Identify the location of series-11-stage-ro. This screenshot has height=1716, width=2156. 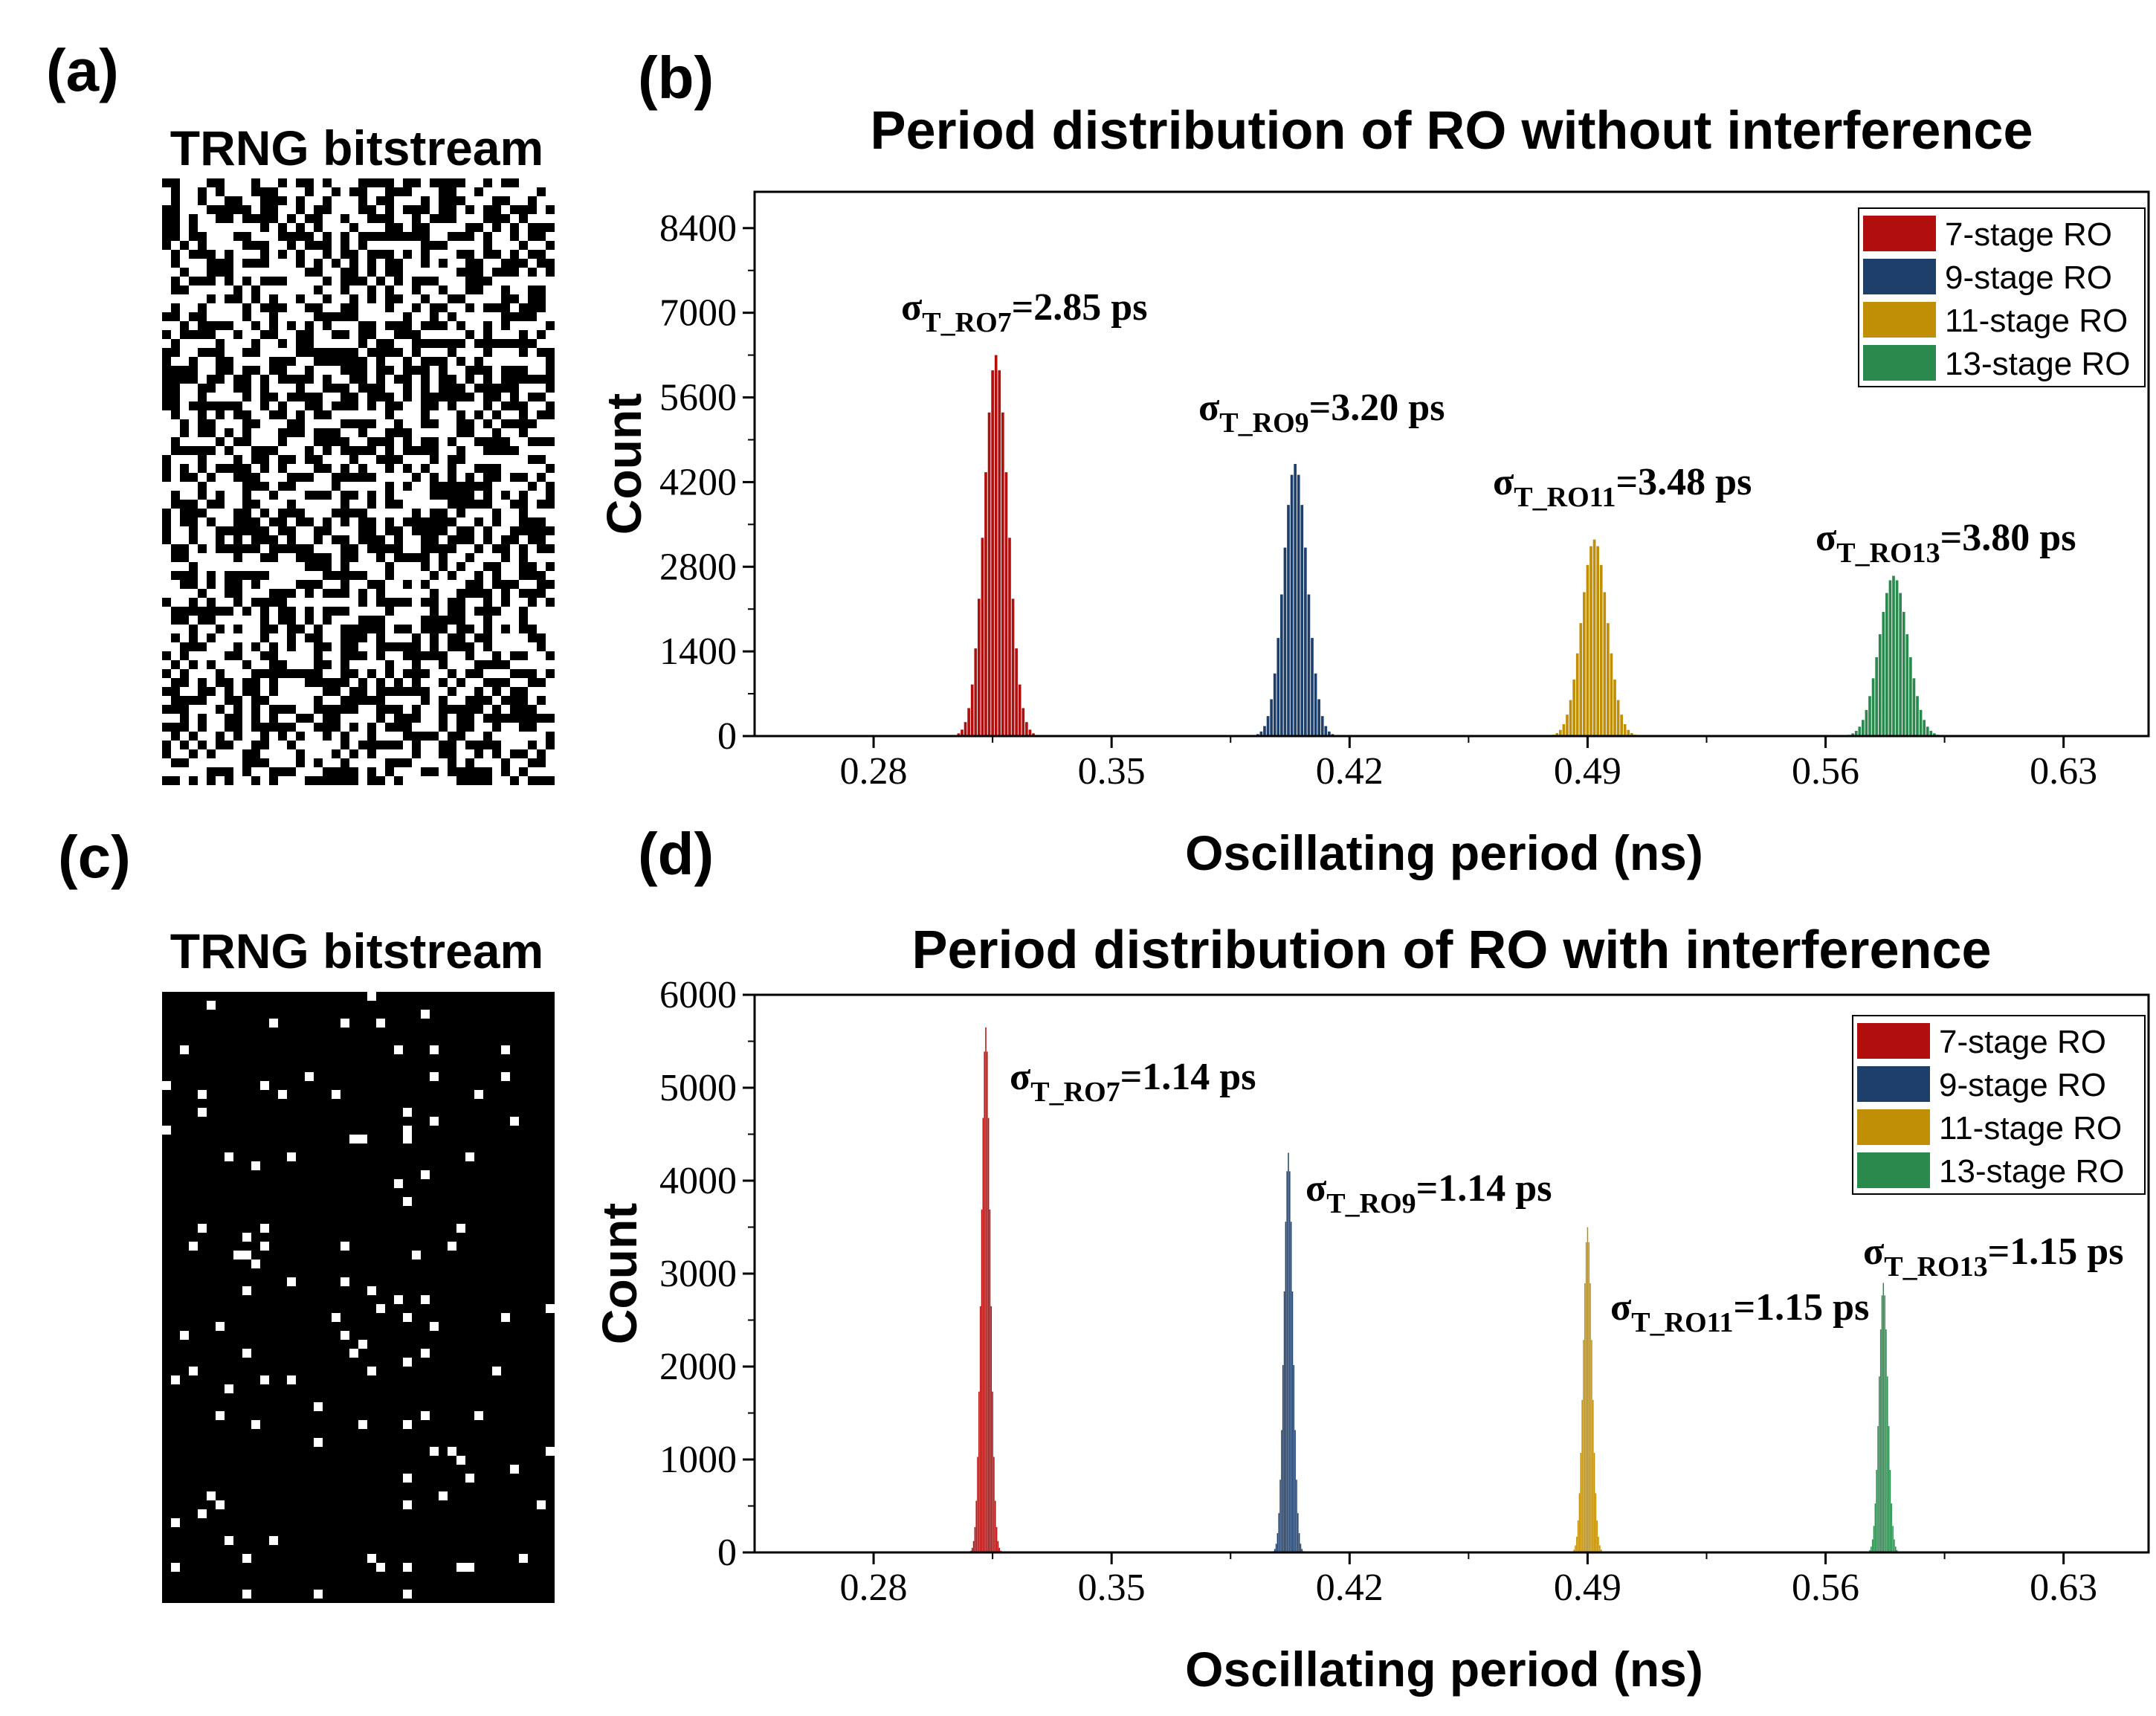
(1594, 638).